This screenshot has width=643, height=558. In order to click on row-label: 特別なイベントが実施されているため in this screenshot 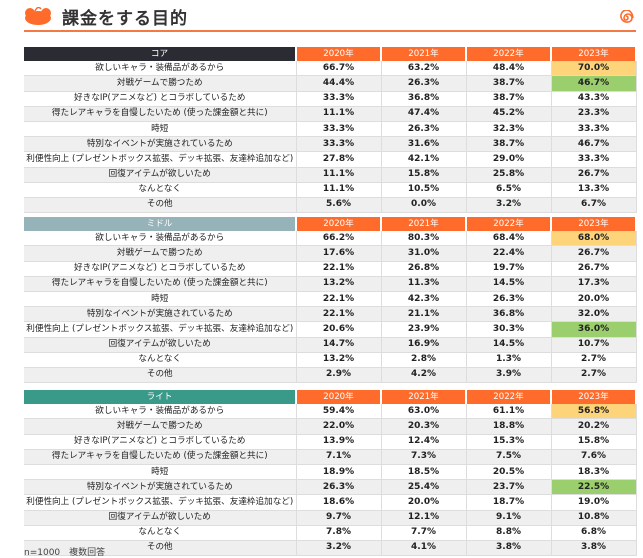, I will do `click(160, 144)`.